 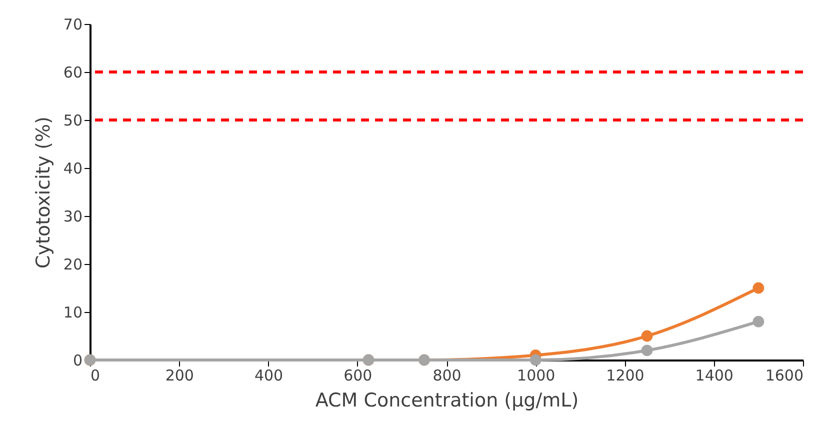 What do you see at coordinates (72, 121) in the screenshot?
I see `y-tick-label: 50` at bounding box center [72, 121].